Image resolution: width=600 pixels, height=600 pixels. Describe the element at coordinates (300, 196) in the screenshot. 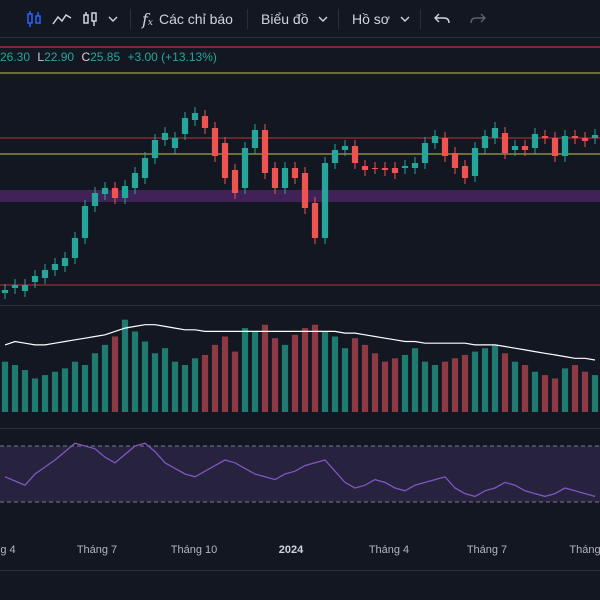

I see `purple-zone` at that location.